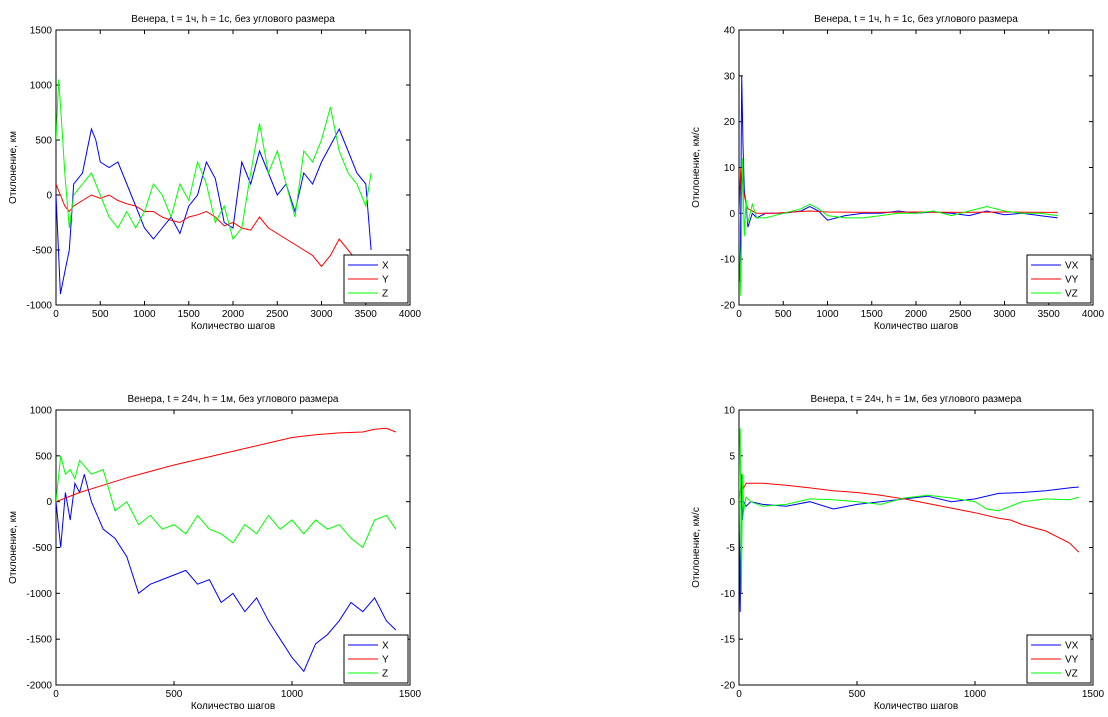  Describe the element at coordinates (730, 122) in the screenshot. I see `y-tick-label: 20` at that location.